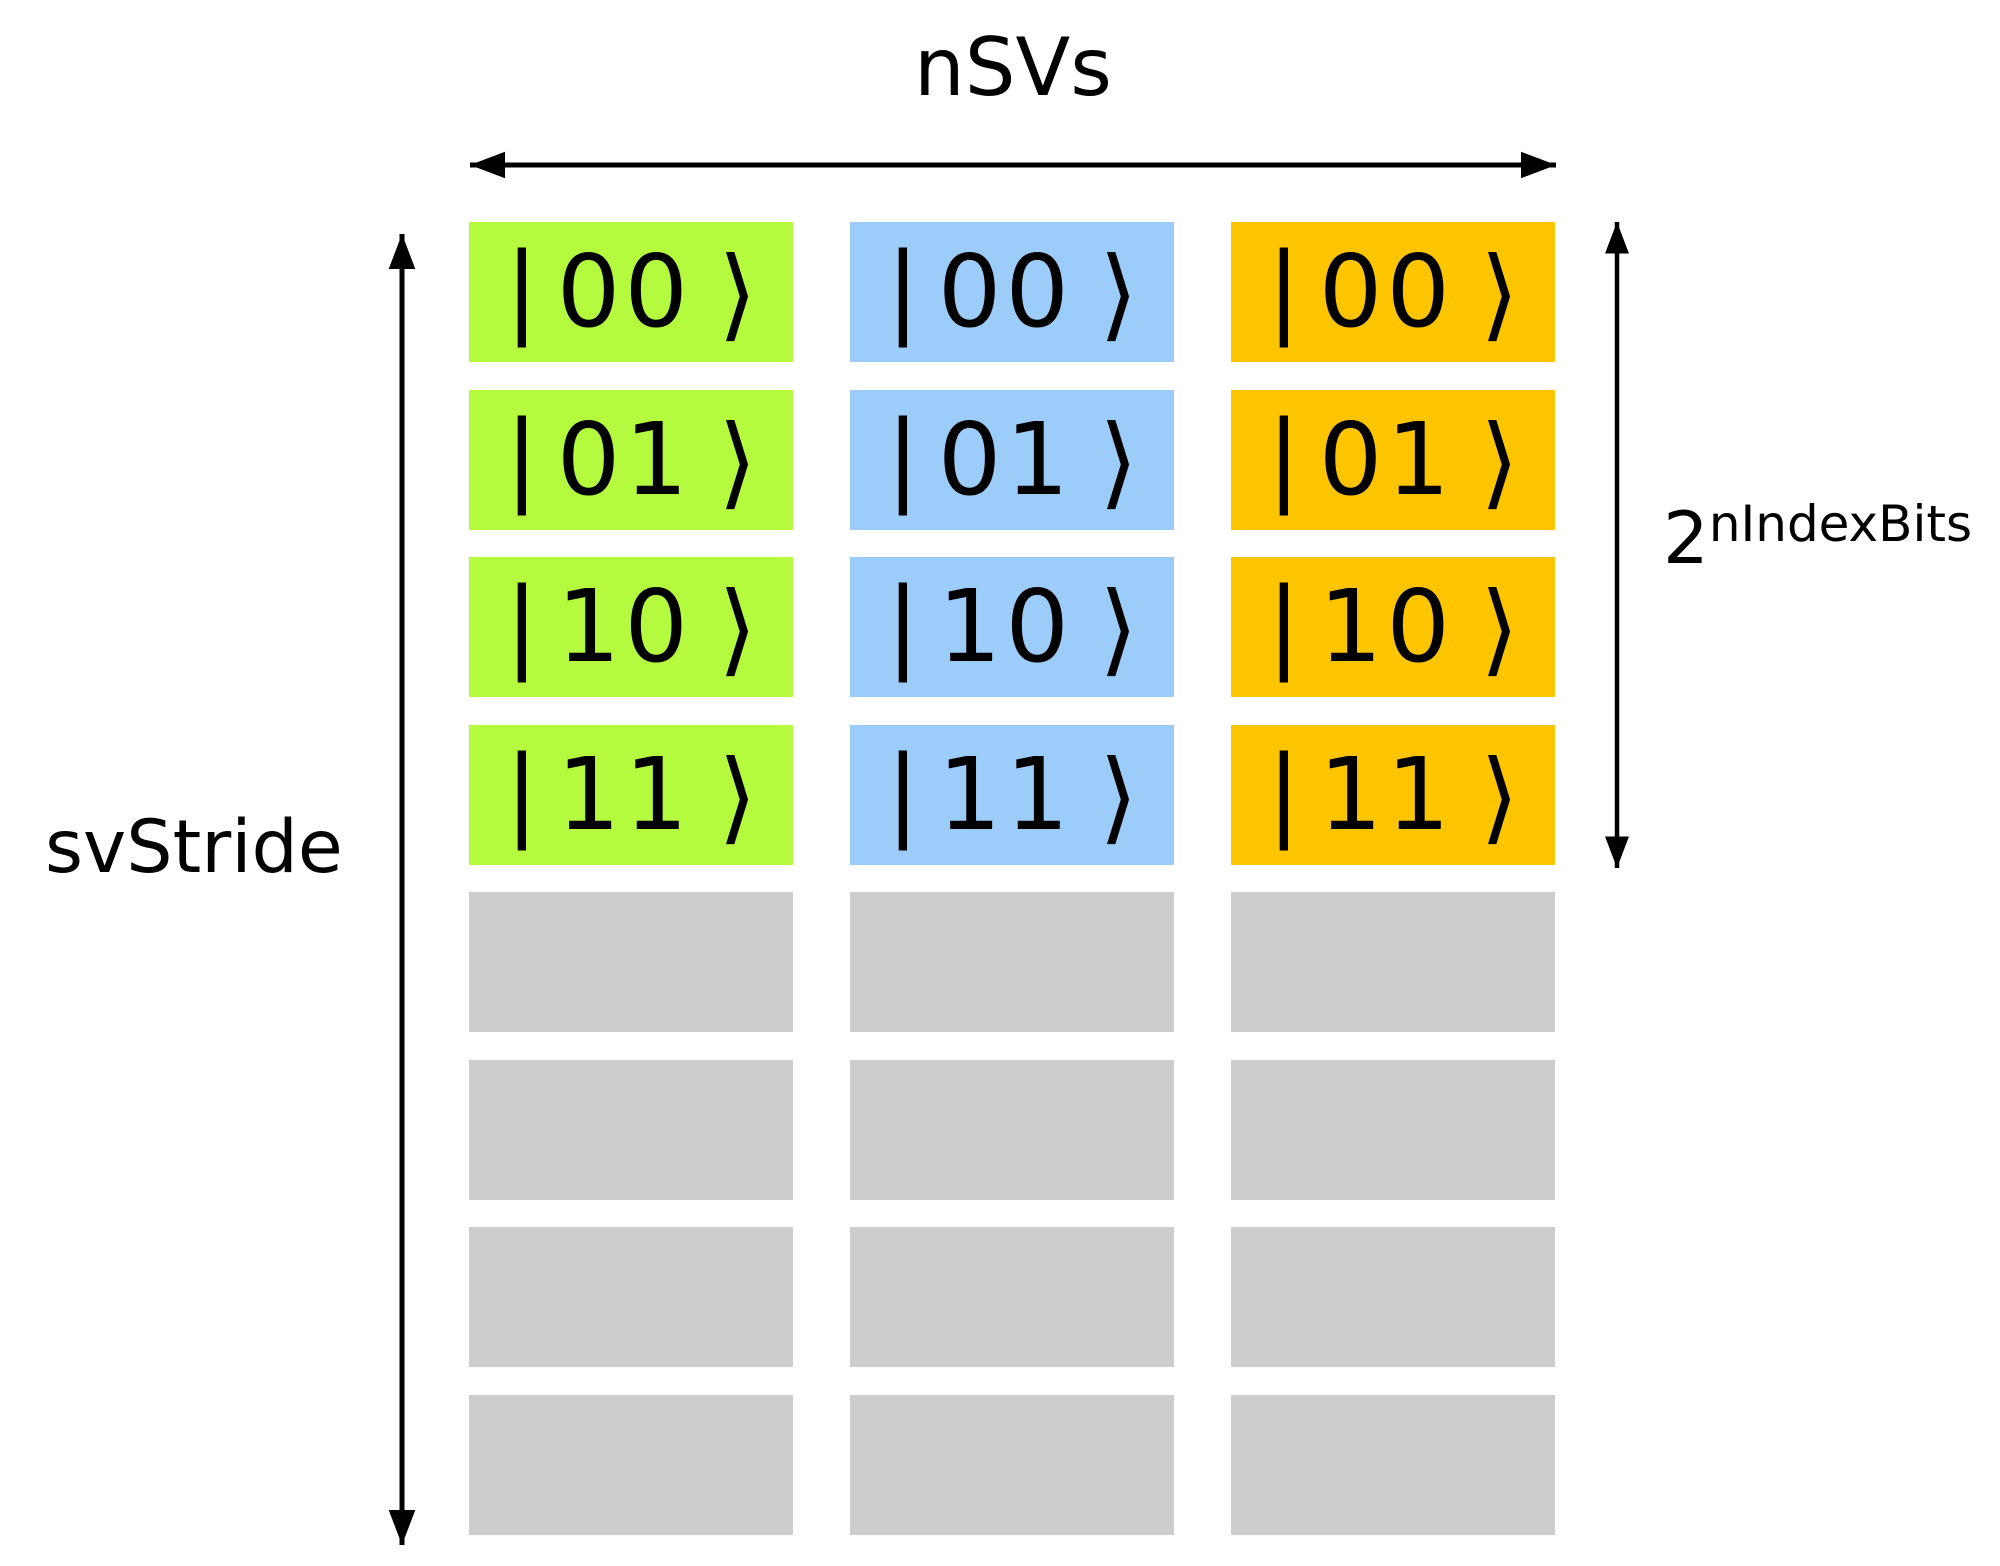 The height and width of the screenshot is (1566, 2000). I want to click on sv-column-2: | 00 ⟩ | 01 ⟩ | 10 ⟩ | 11 ⟩, so click(1012, 878).